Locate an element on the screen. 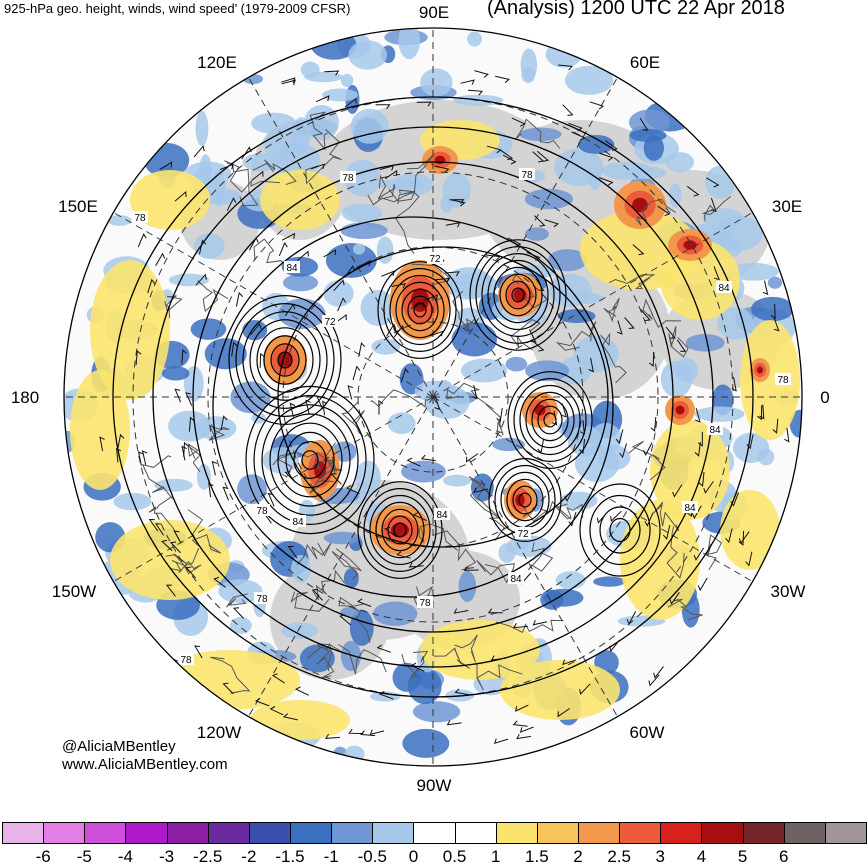 This screenshot has width=868, height=867. meridian-line is located at coordinates (341, 237).